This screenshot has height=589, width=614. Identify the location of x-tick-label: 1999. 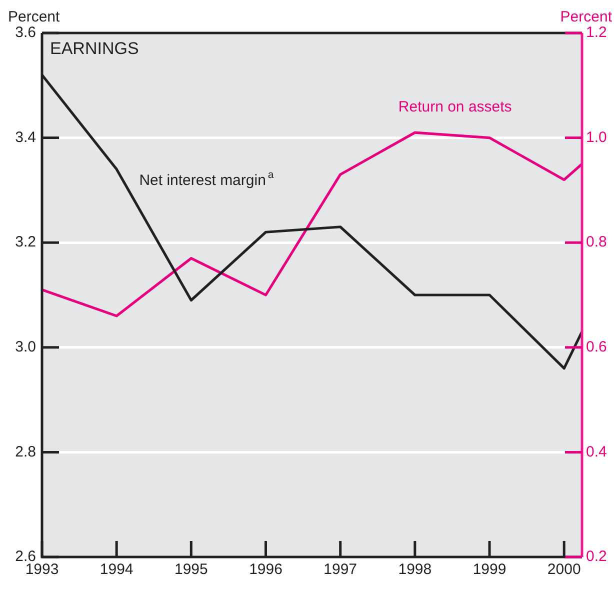
(489, 569).